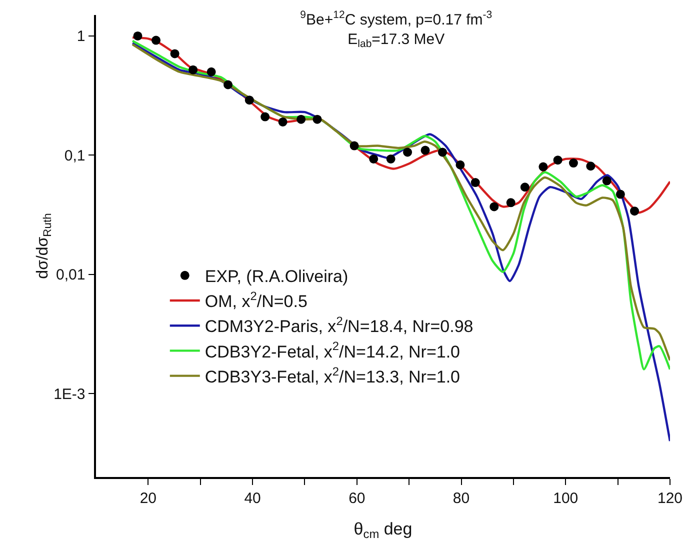  Describe the element at coordinates (256, 300) in the screenshot. I see `legend-label: OM, x$^{2}$/N=0.5` at that location.